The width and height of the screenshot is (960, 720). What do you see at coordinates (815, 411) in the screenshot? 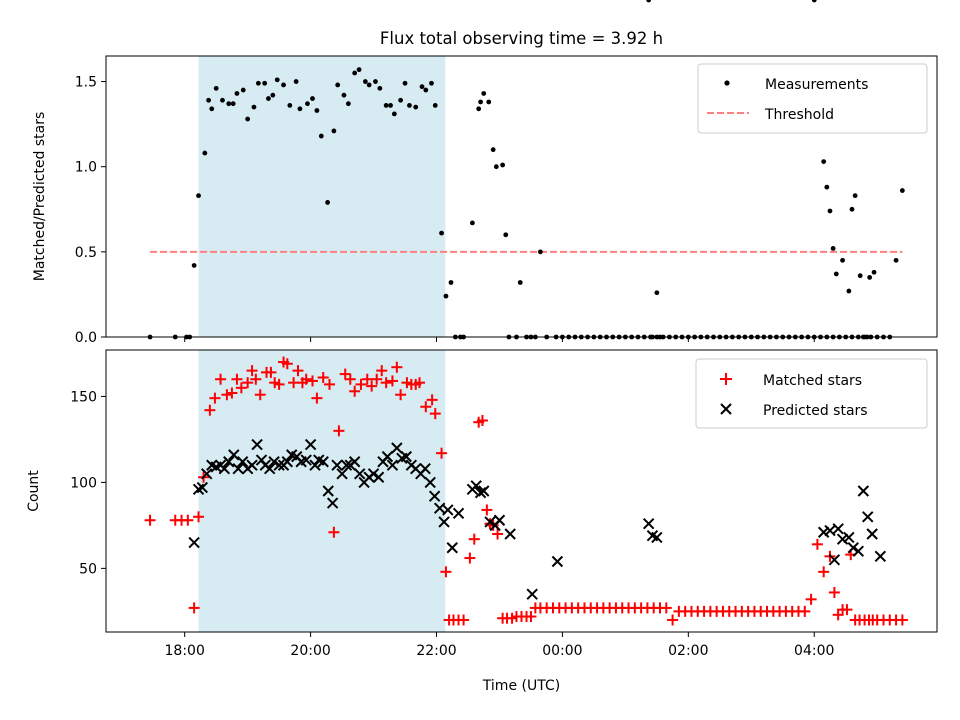
I see `legend-predicted-label: Predicted stars` at bounding box center [815, 411].